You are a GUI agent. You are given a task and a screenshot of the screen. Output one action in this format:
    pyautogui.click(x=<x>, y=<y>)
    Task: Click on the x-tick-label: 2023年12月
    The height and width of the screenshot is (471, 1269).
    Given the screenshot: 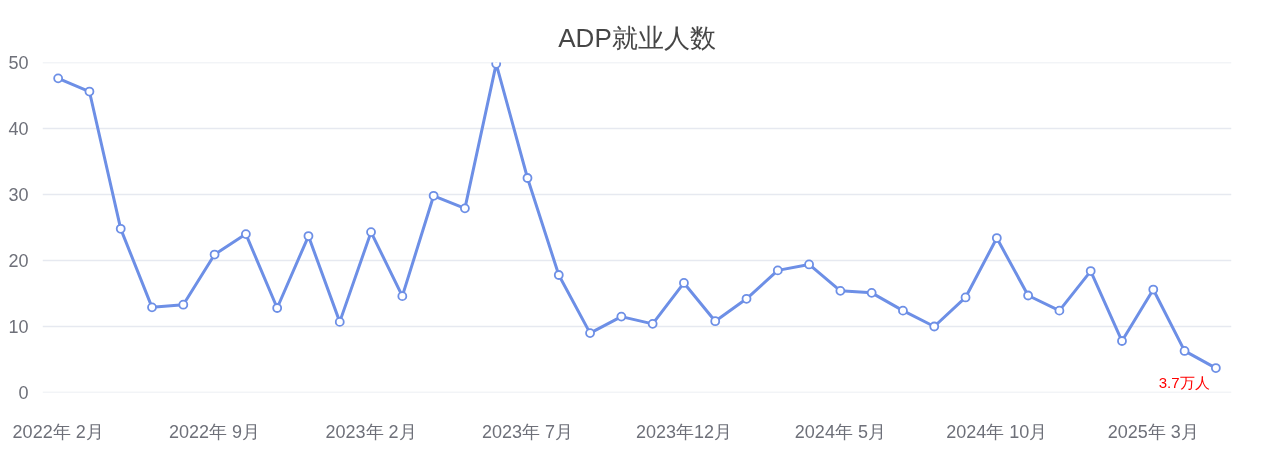 What is the action you would take?
    pyautogui.click(x=683, y=431)
    